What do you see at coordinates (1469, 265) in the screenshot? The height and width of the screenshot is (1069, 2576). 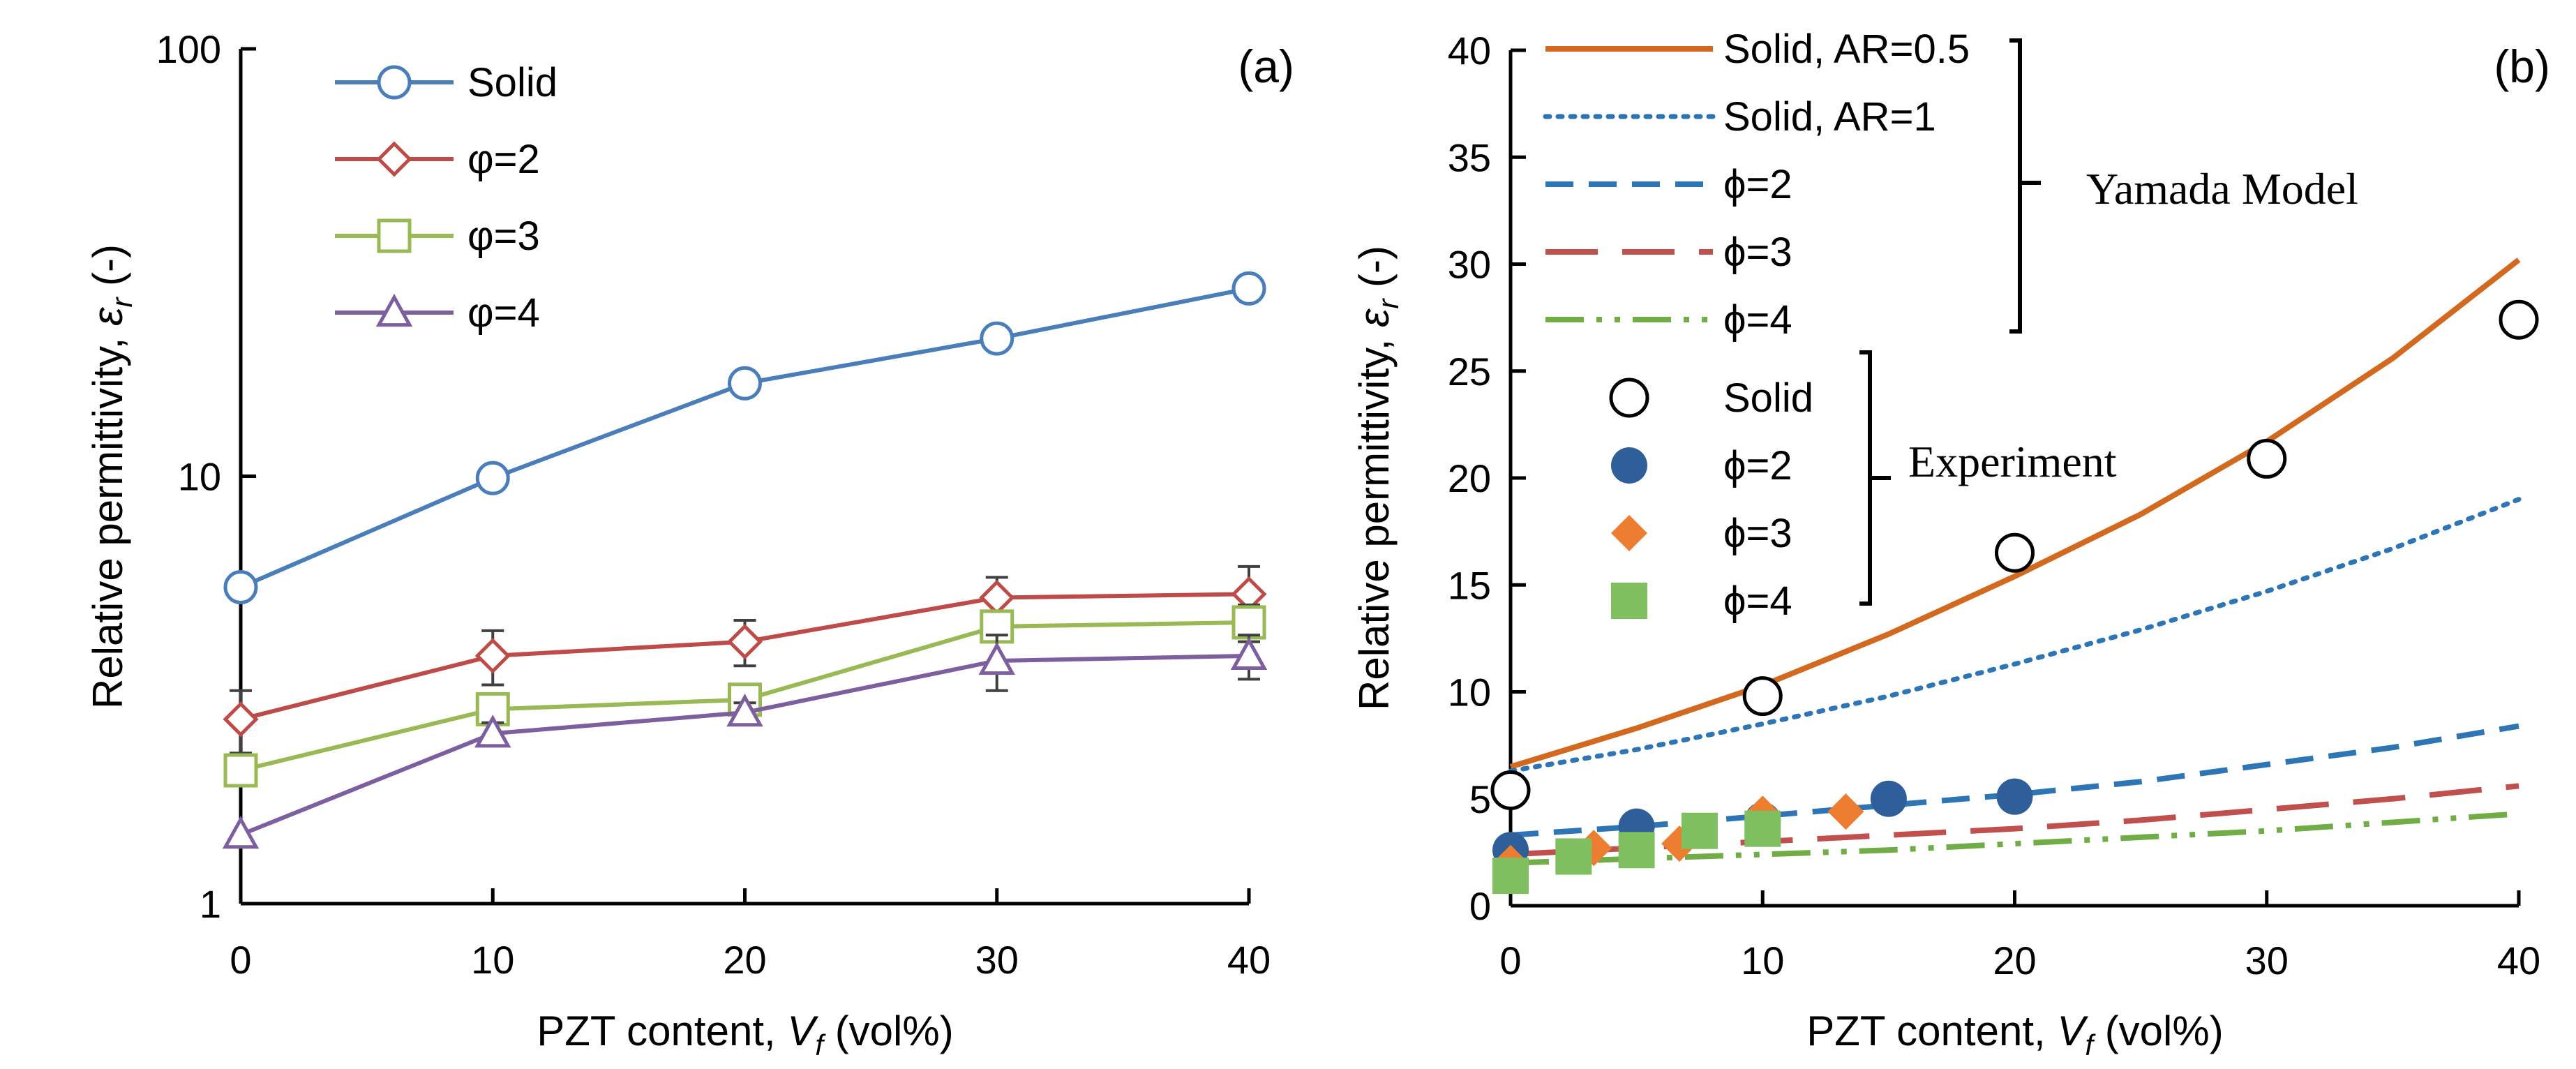 I see `y-tick-label: 30` at bounding box center [1469, 265].